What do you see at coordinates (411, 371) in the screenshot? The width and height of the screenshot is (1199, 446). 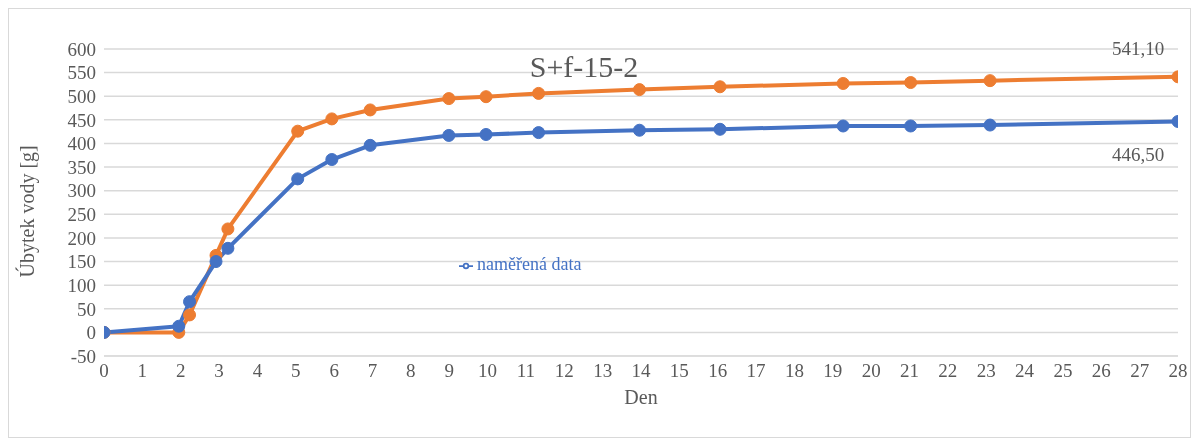 I see `x-tick-label: 8` at bounding box center [411, 371].